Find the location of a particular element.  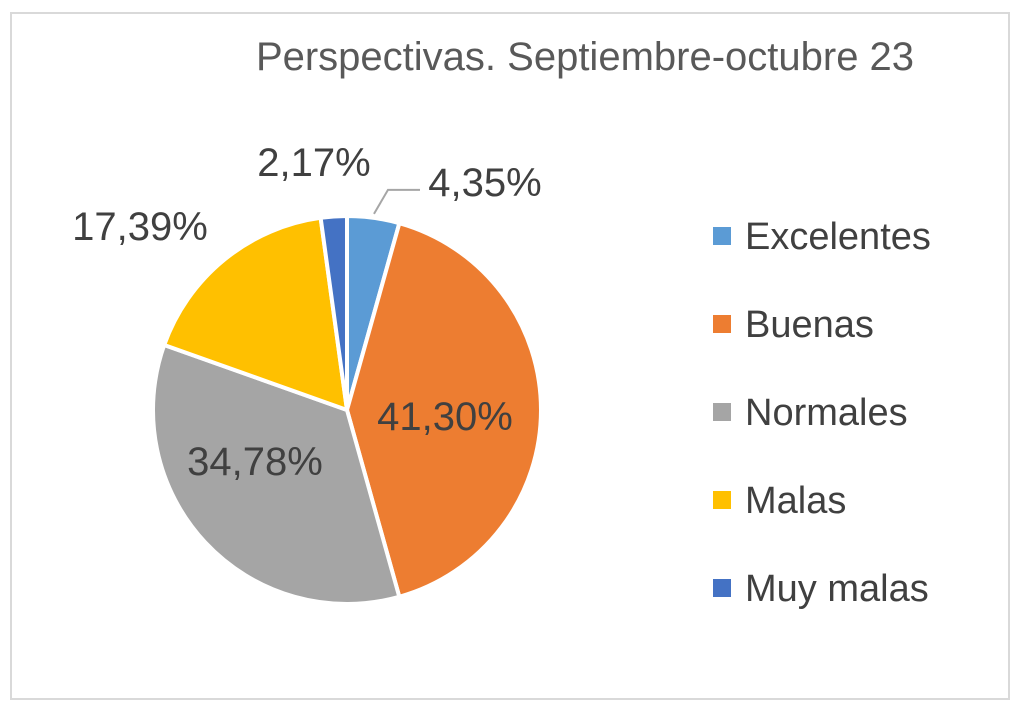

legend-label: Normales is located at coordinates (826, 413).